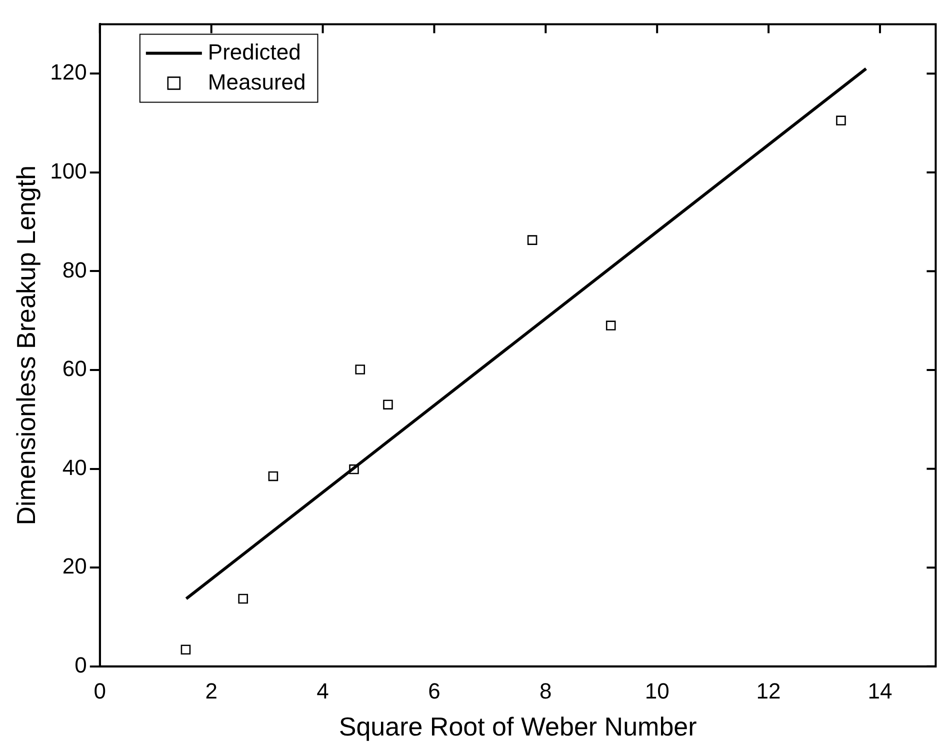 The width and height of the screenshot is (943, 756). Describe the element at coordinates (74, 467) in the screenshot. I see `y-tick-label: 40` at that location.